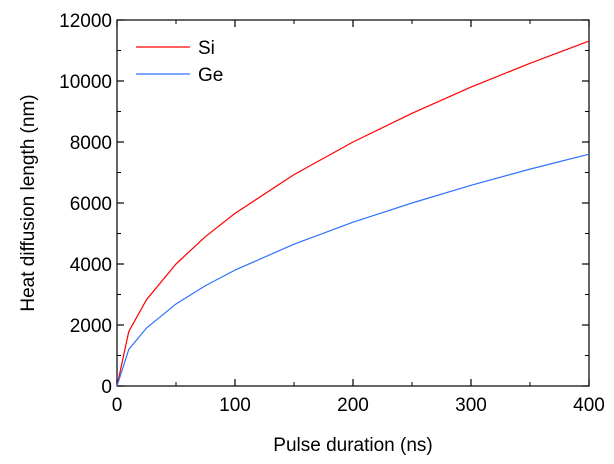 The image size is (614, 464). Describe the element at coordinates (206, 48) in the screenshot. I see `legend-label-si: Si` at that location.